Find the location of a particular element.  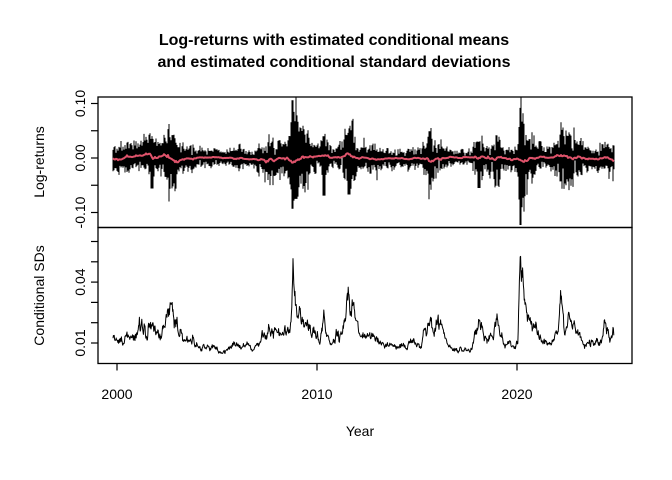

sd-y-tick-label: 0.01 is located at coordinates (80, 342).